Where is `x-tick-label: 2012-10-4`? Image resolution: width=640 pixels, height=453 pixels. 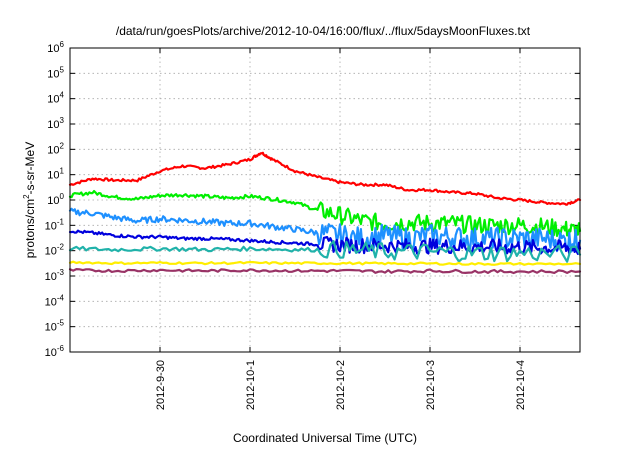
x-tick-label: 2012-10-4 is located at coordinates (521, 385).